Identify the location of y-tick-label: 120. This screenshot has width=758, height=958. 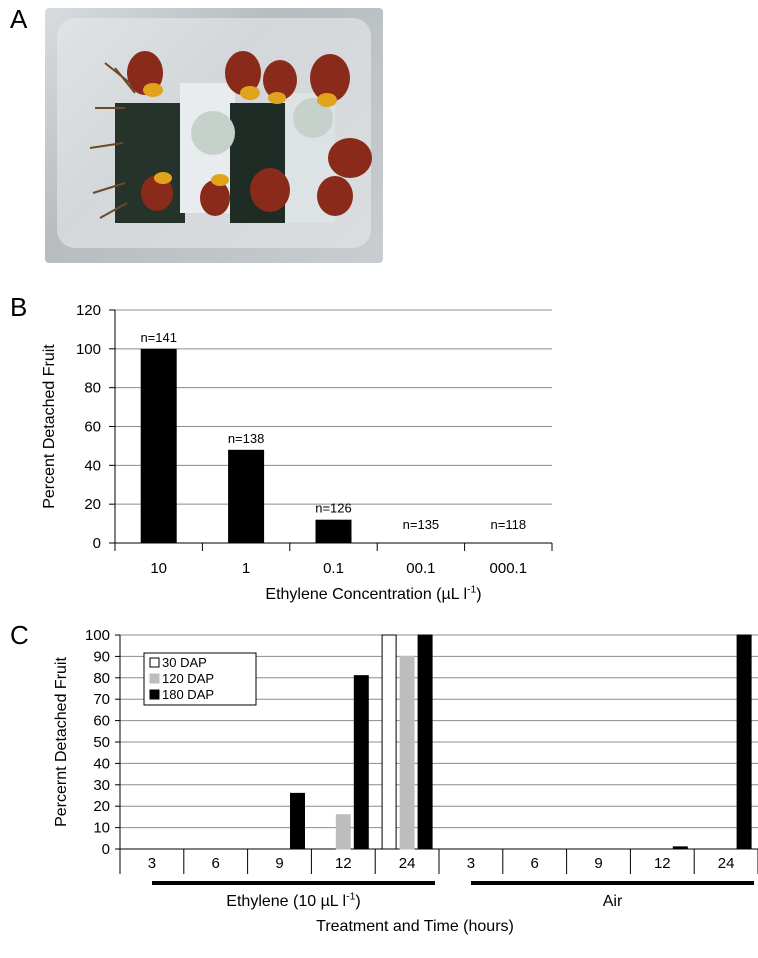
(88, 310).